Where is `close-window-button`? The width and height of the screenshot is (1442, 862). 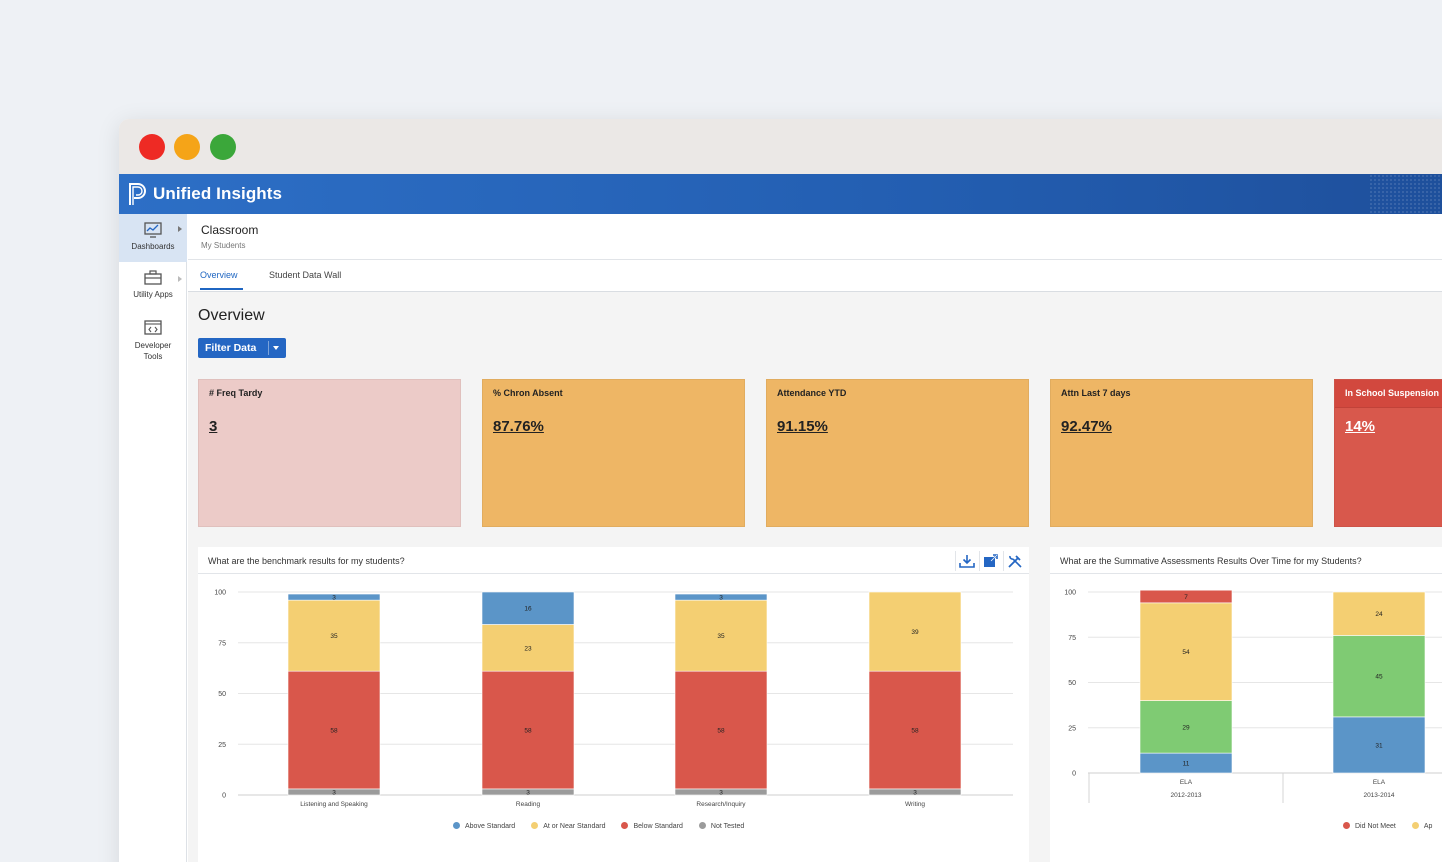 close-window-button is located at coordinates (152, 147).